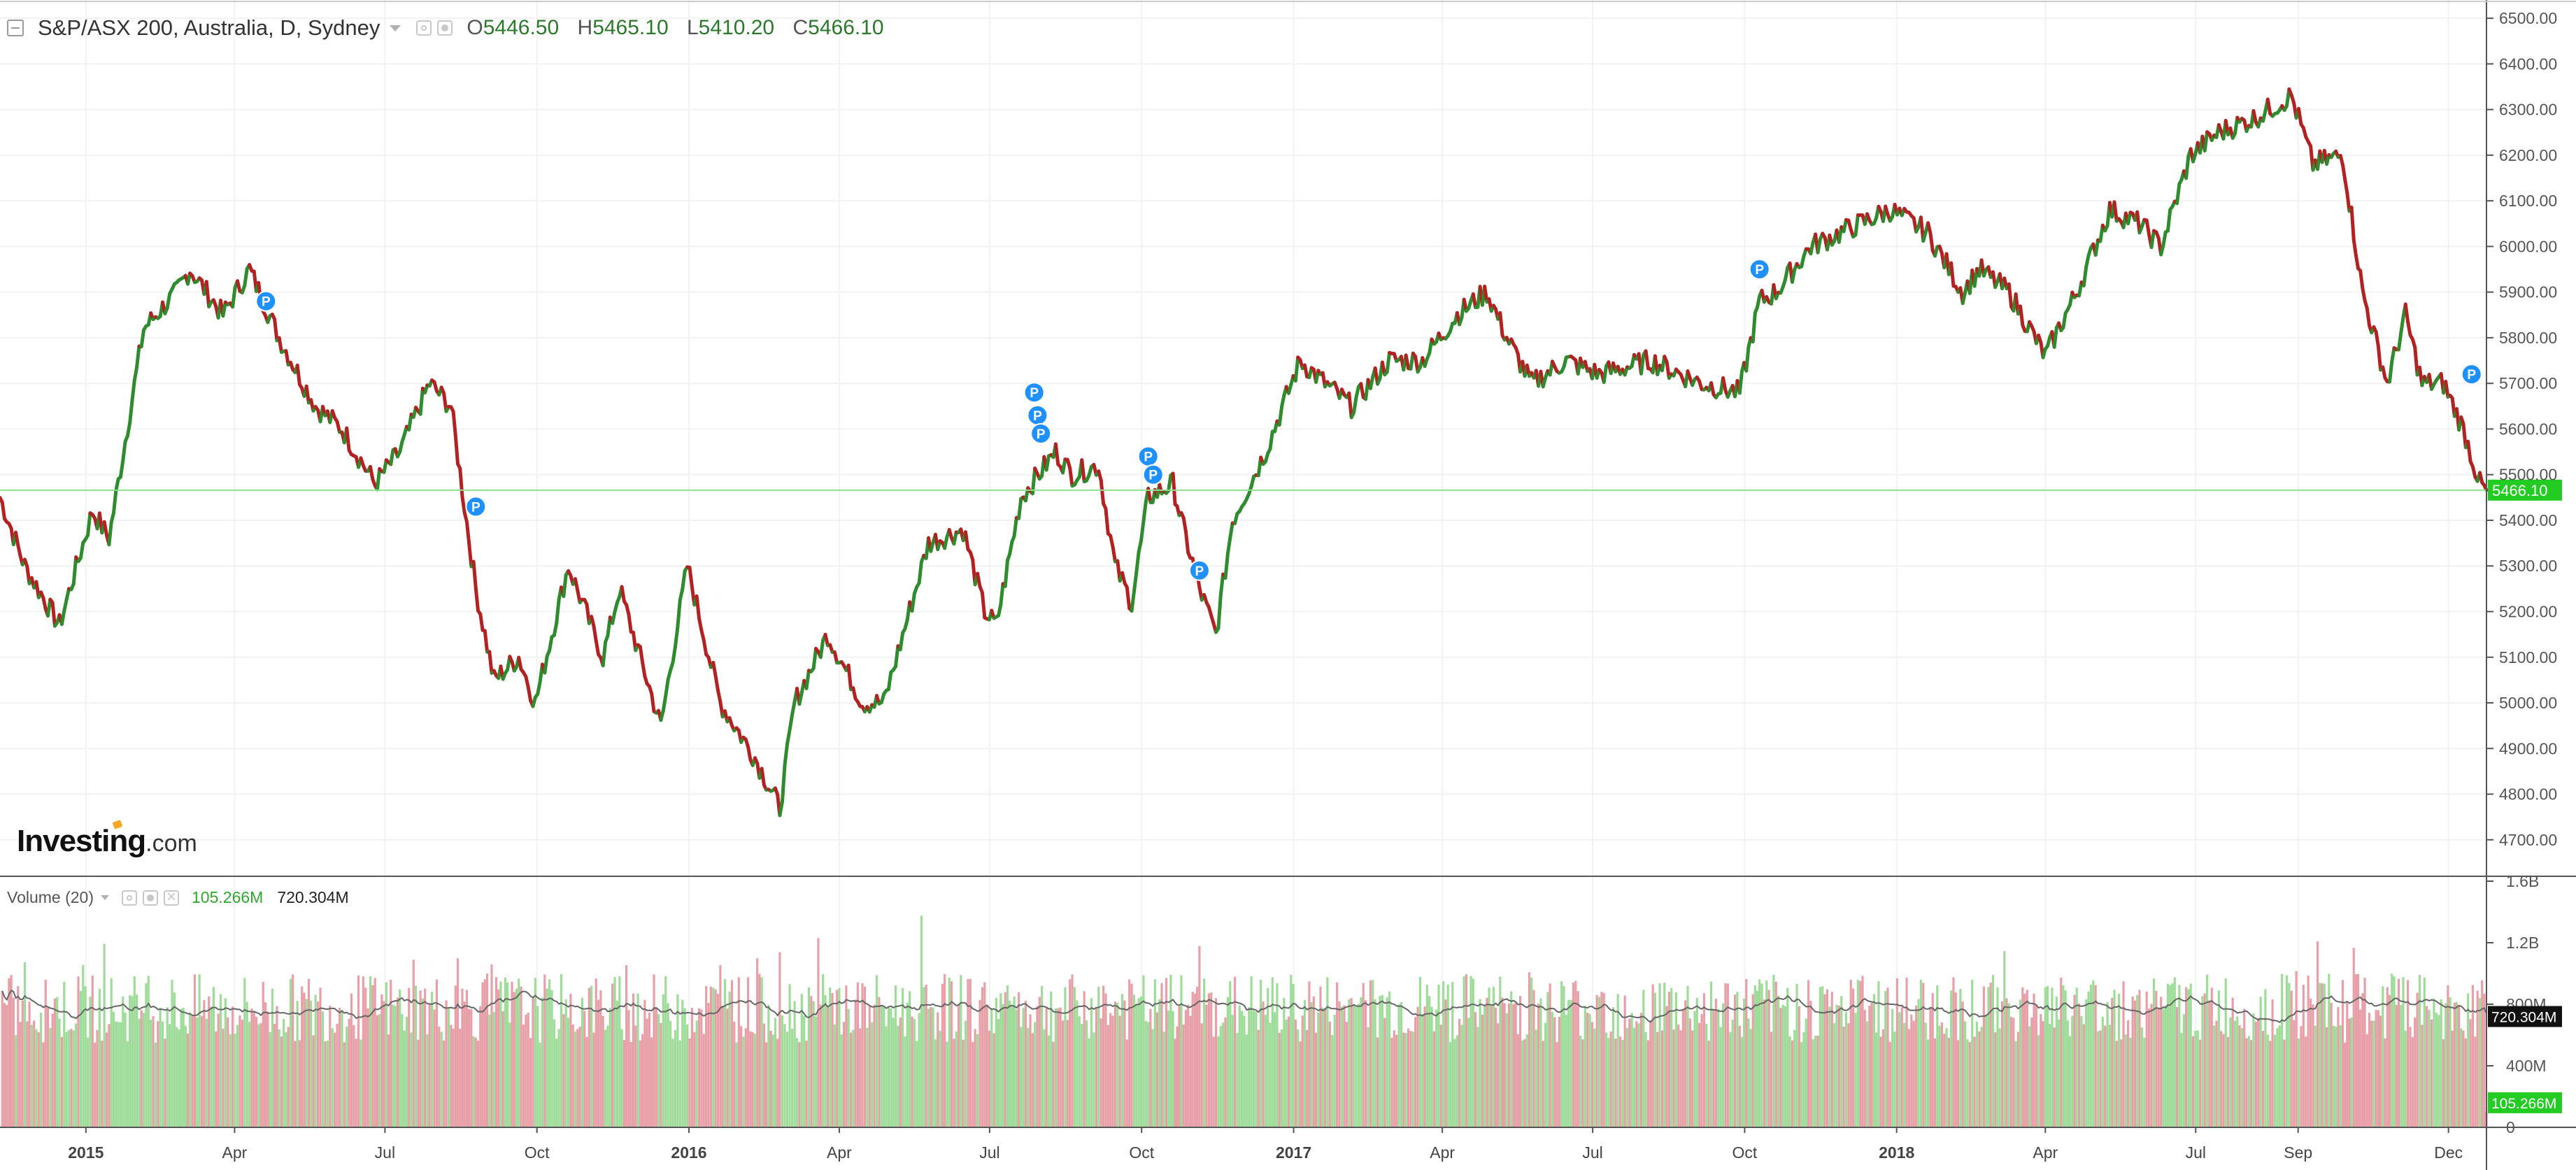  I want to click on news-marker-label: P, so click(1041, 434).